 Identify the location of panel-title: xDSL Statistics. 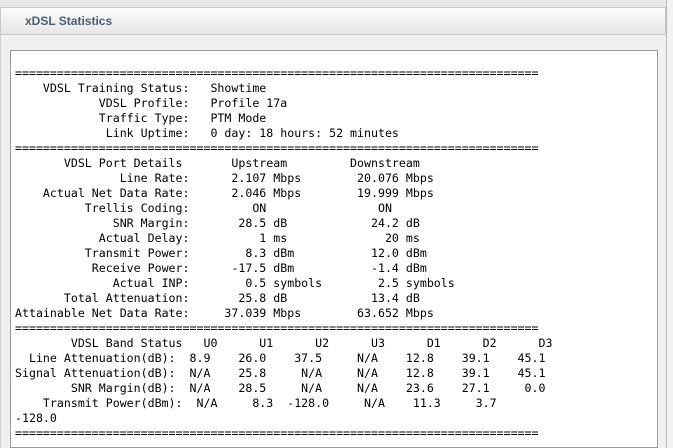
(69, 21).